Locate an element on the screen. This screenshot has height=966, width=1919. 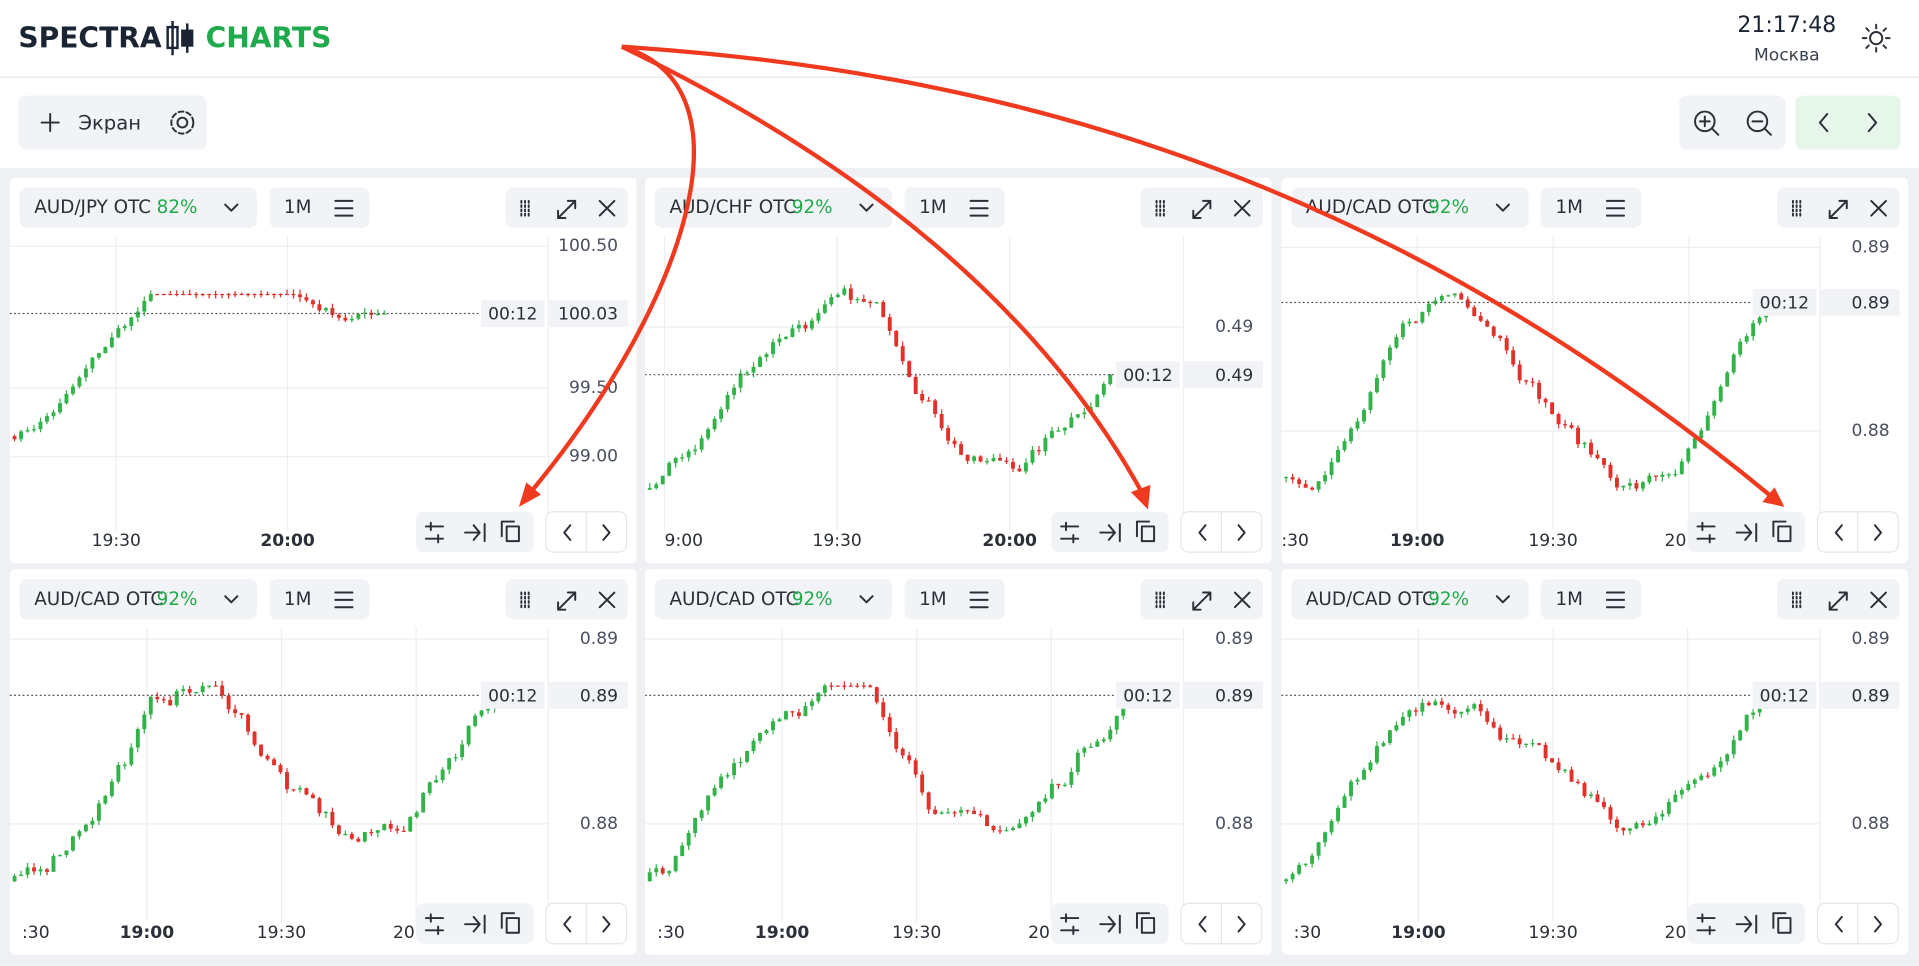
zoom-in is located at coordinates (1707, 123).